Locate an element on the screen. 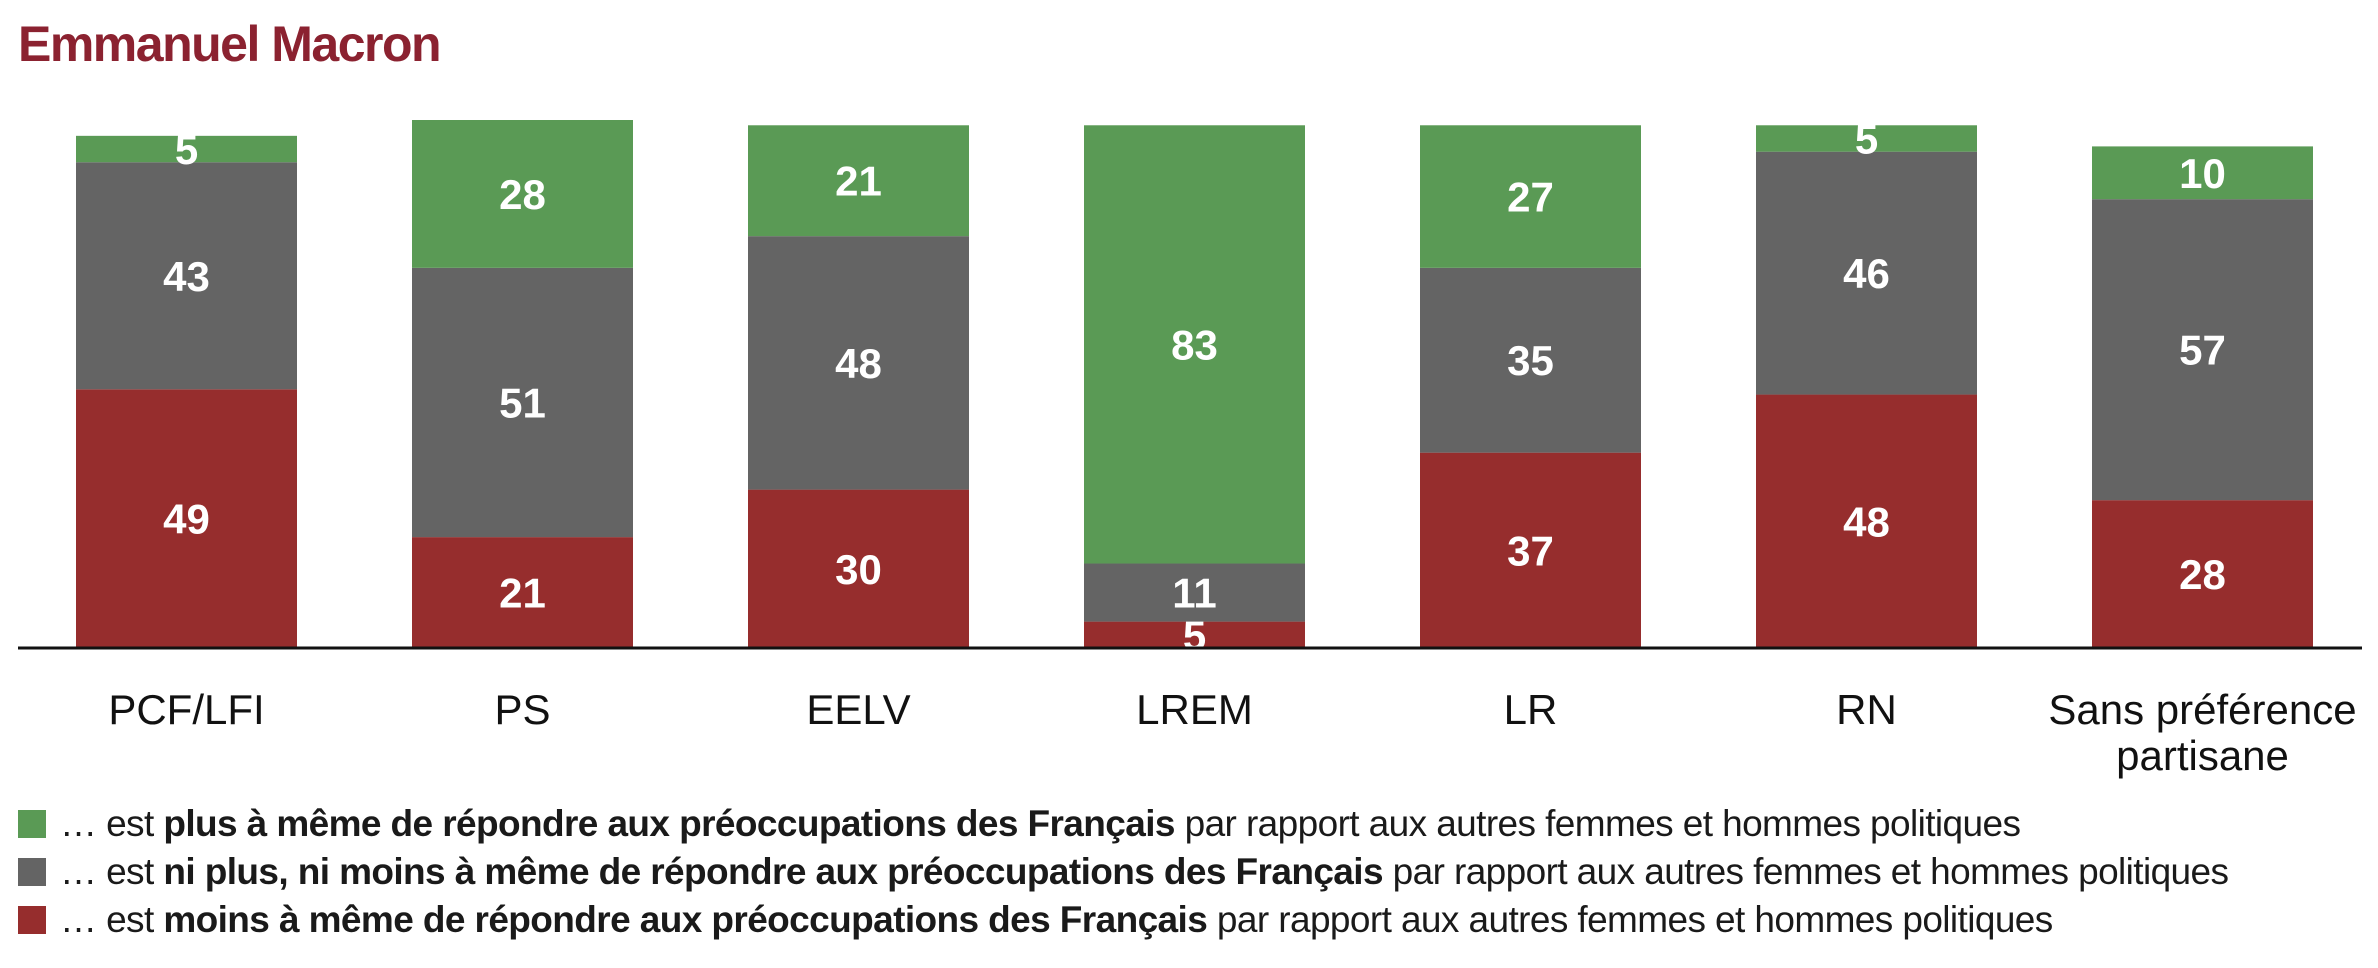 The image size is (2378, 968). bar-segment-red-pcf-lfi is located at coordinates (186, 518).